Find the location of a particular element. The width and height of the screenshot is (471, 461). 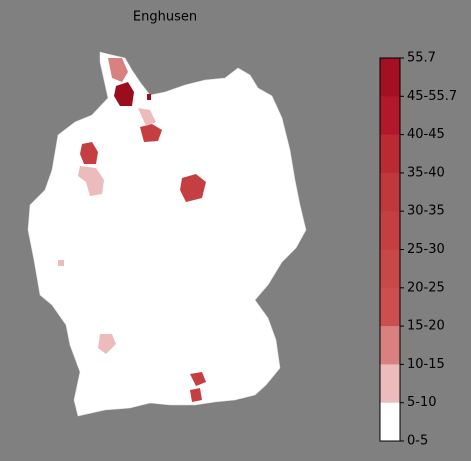

colorbar-label: 5-10 is located at coordinates (422, 402).